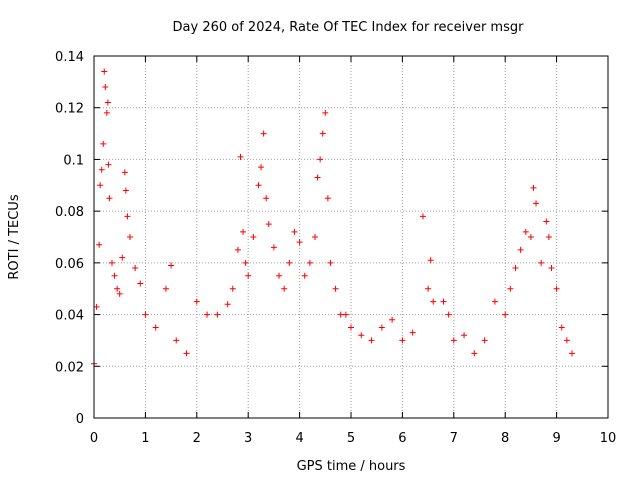  What do you see at coordinates (73, 160) in the screenshot?
I see `y-tick-label: 0.1` at bounding box center [73, 160].